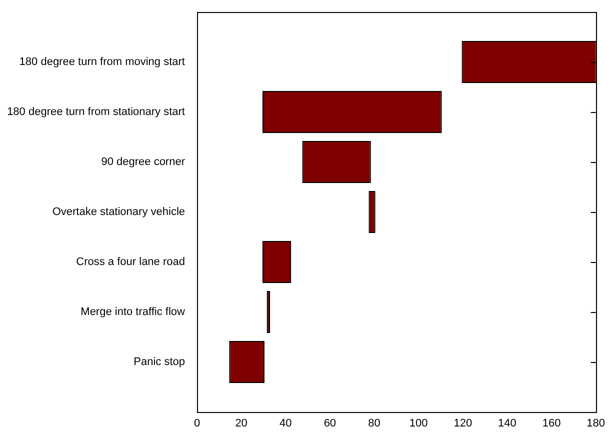 The height and width of the screenshot is (433, 610). Describe the element at coordinates (551, 424) in the screenshot. I see `x-tick-label: 160` at that location.